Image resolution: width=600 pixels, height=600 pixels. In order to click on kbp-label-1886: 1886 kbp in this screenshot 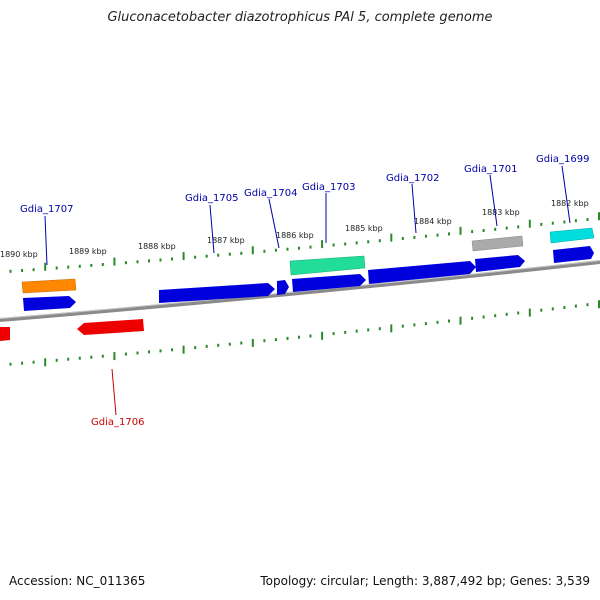, I will do `click(295, 235)`.